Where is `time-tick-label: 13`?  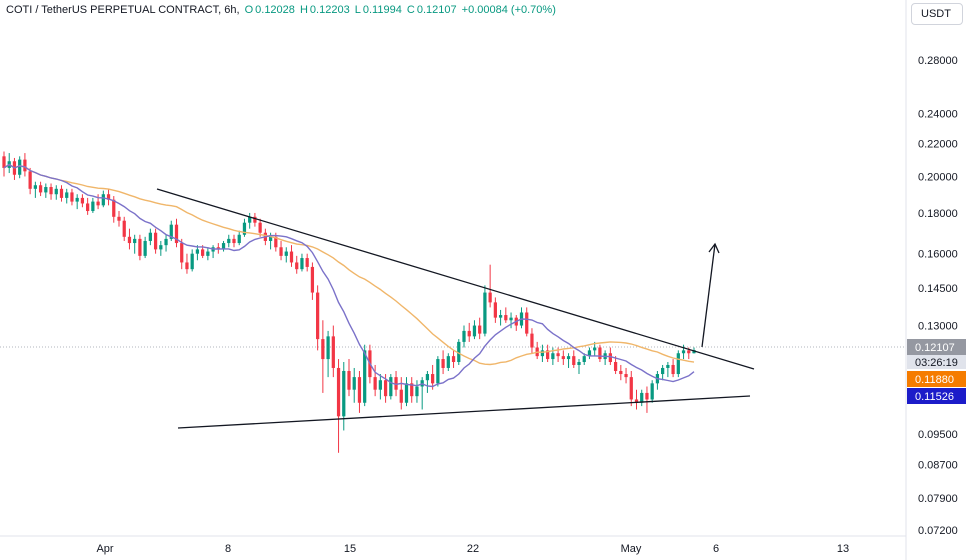 time-tick-label: 13 is located at coordinates (843, 549).